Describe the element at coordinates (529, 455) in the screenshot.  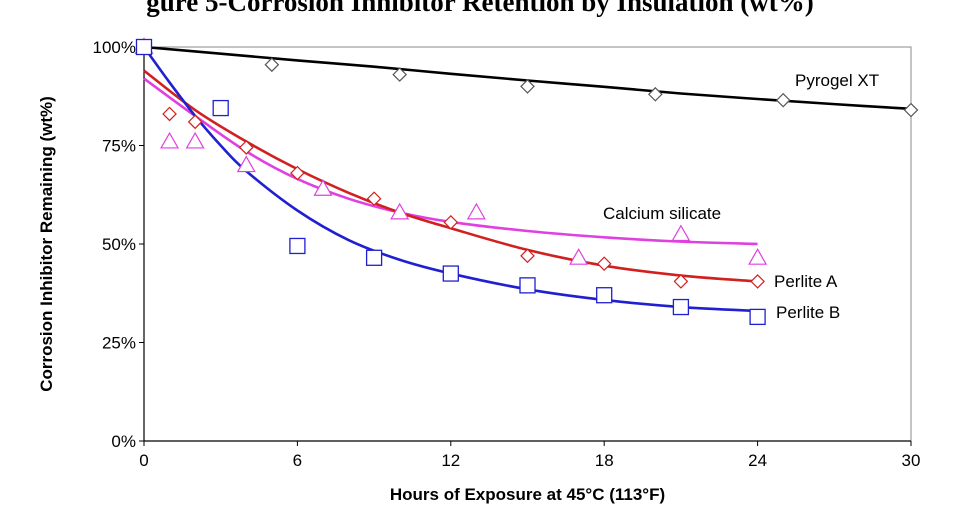
I see `x-ticks: 0 6 12 18 24 30` at that location.